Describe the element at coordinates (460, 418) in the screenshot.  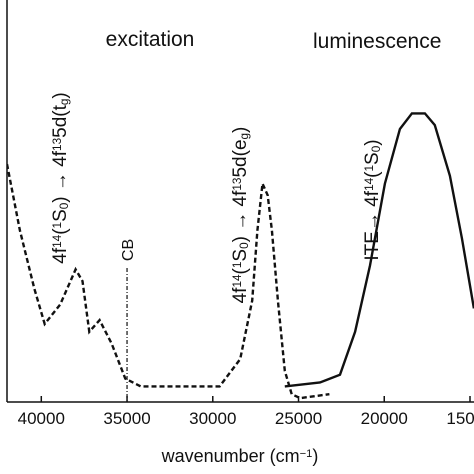
I see `x-tick-label: 15000` at that location.